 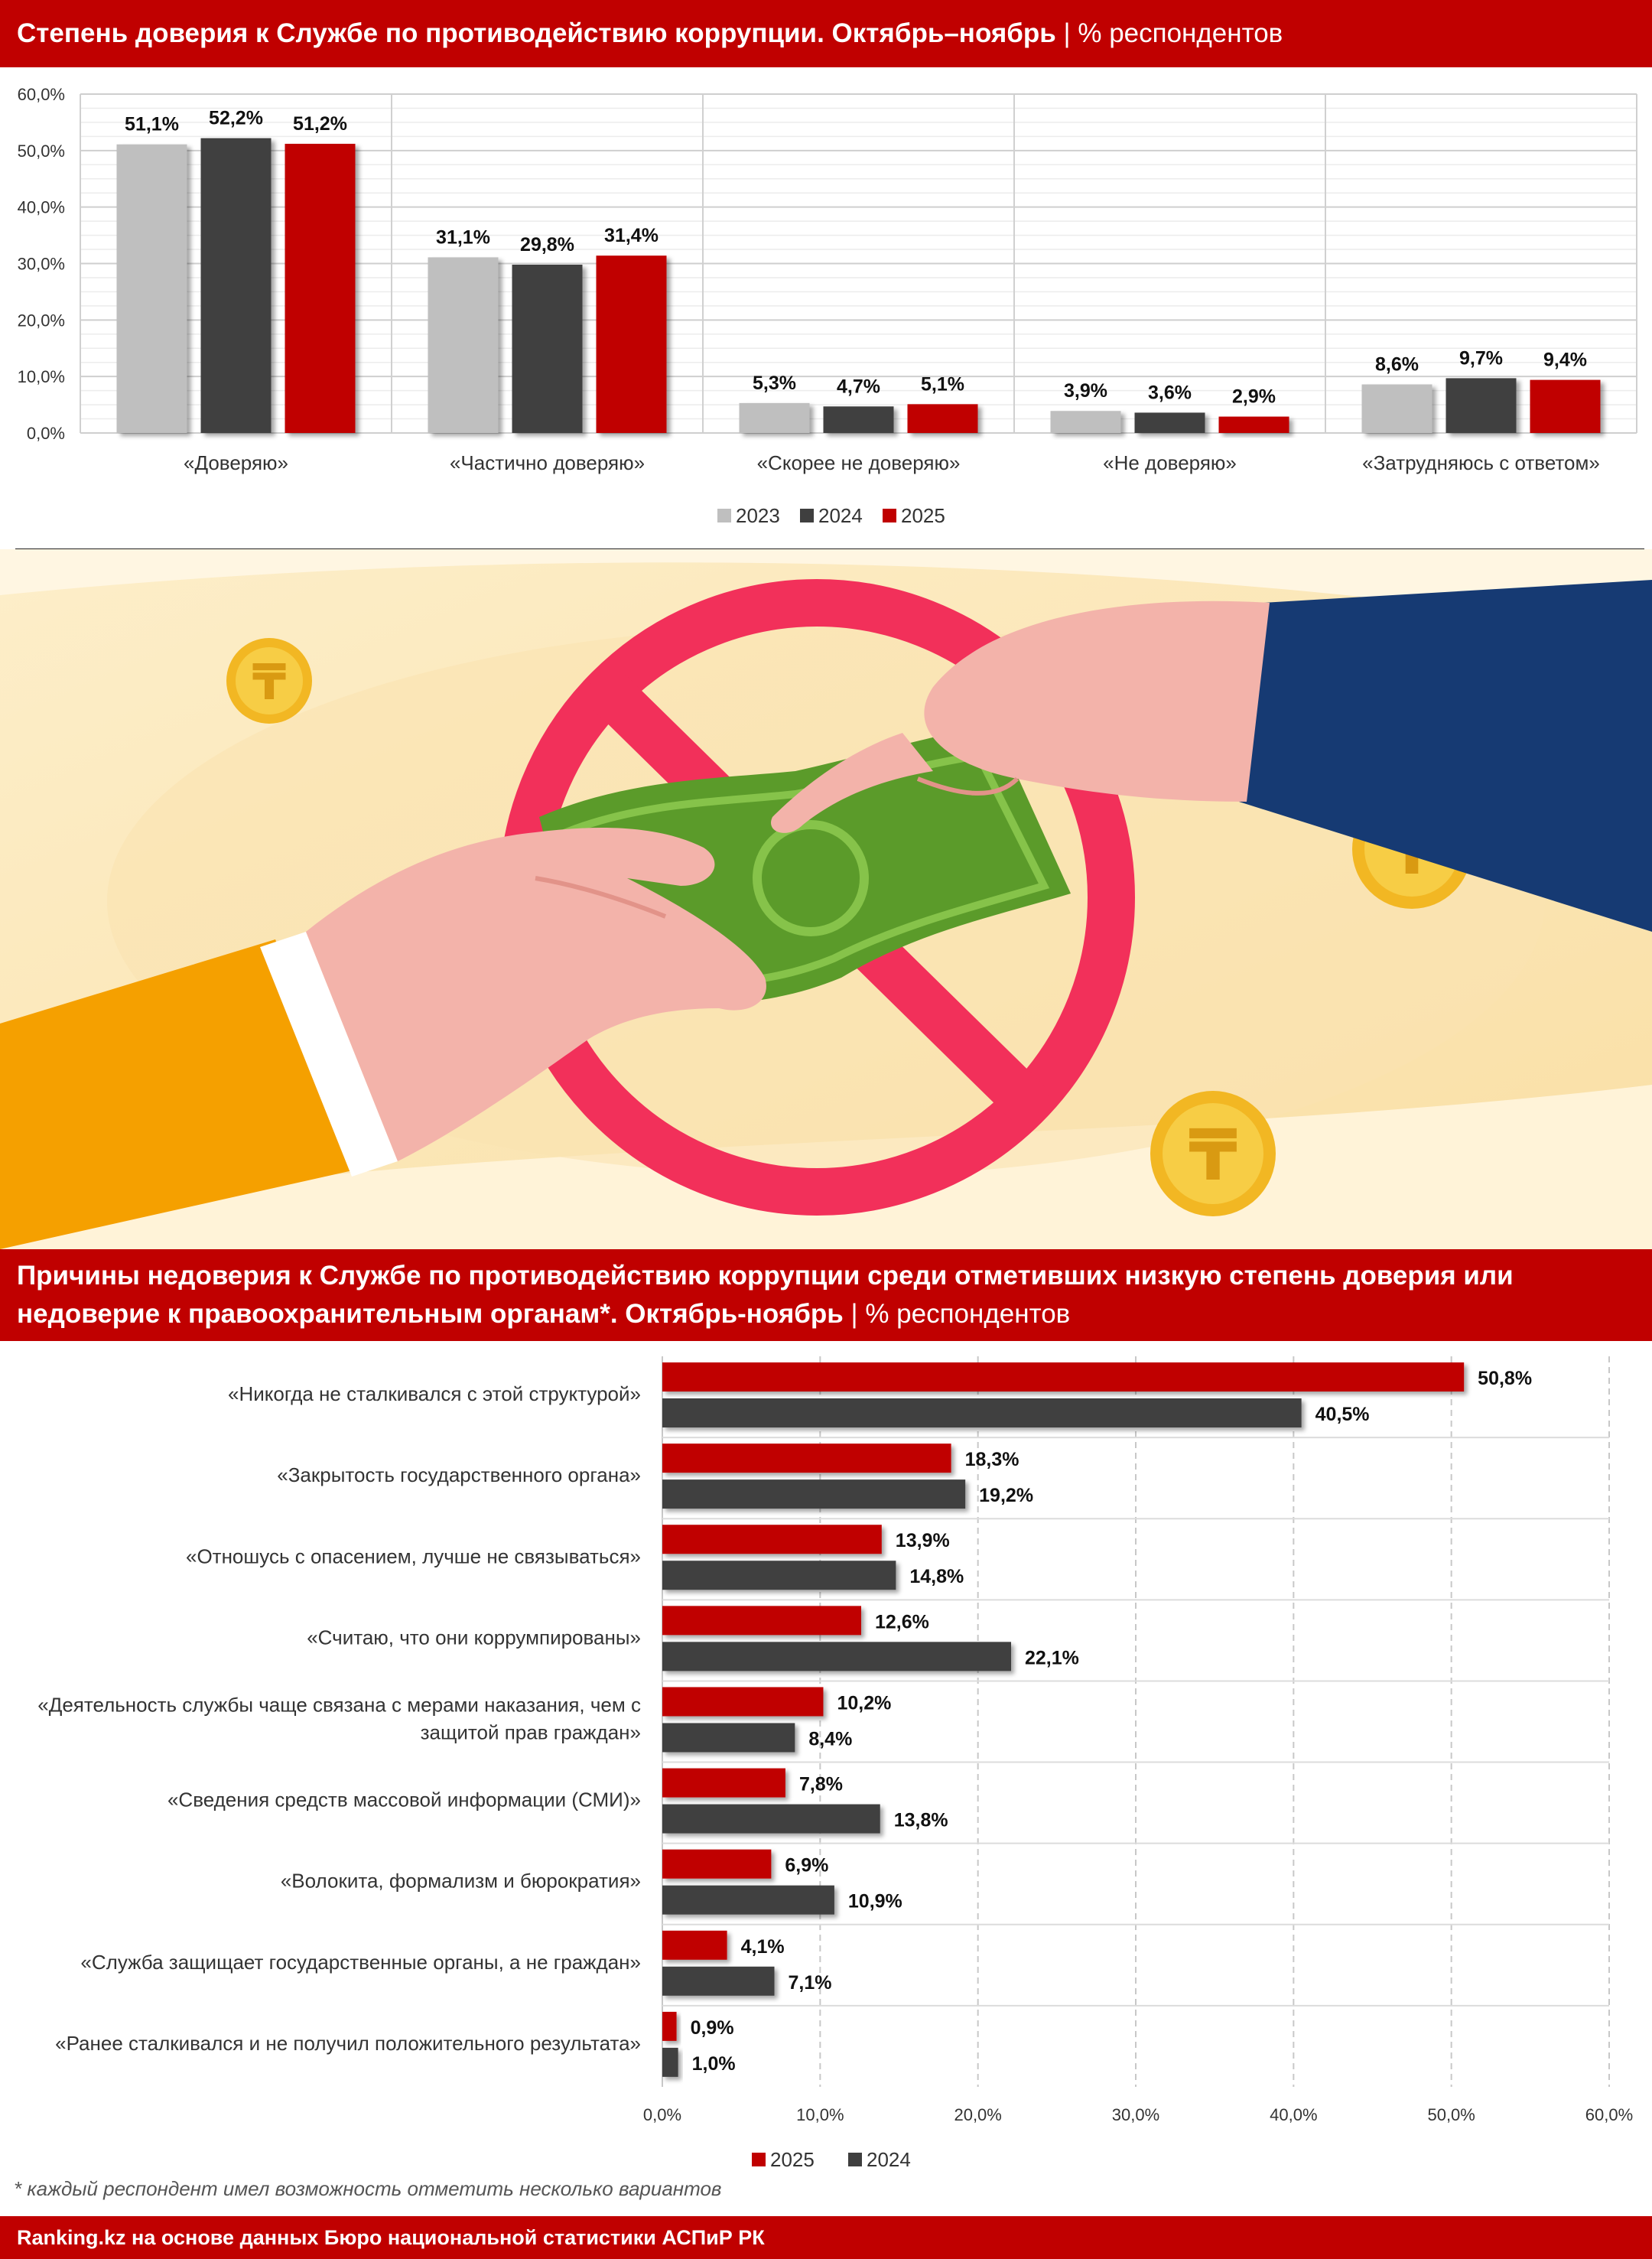 What do you see at coordinates (830, 1739) in the screenshot?
I see `data-label: 8,4%` at bounding box center [830, 1739].